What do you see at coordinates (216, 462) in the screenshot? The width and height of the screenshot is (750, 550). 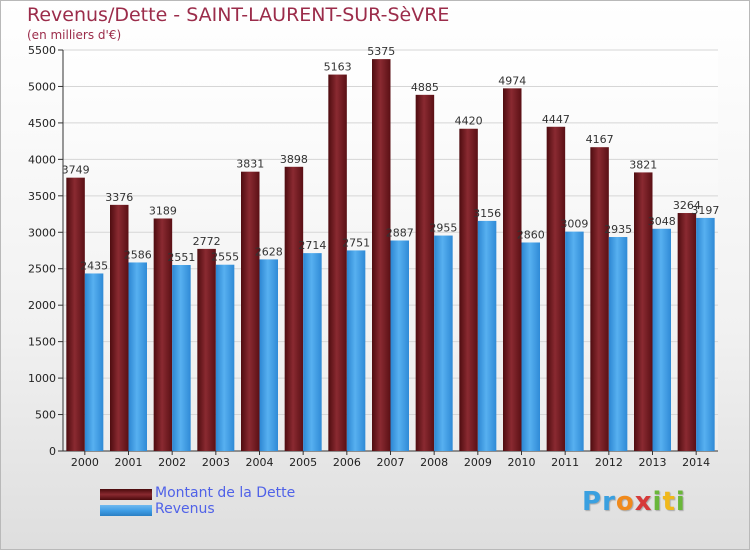 I see `x-tick-label: 2003` at bounding box center [216, 462].